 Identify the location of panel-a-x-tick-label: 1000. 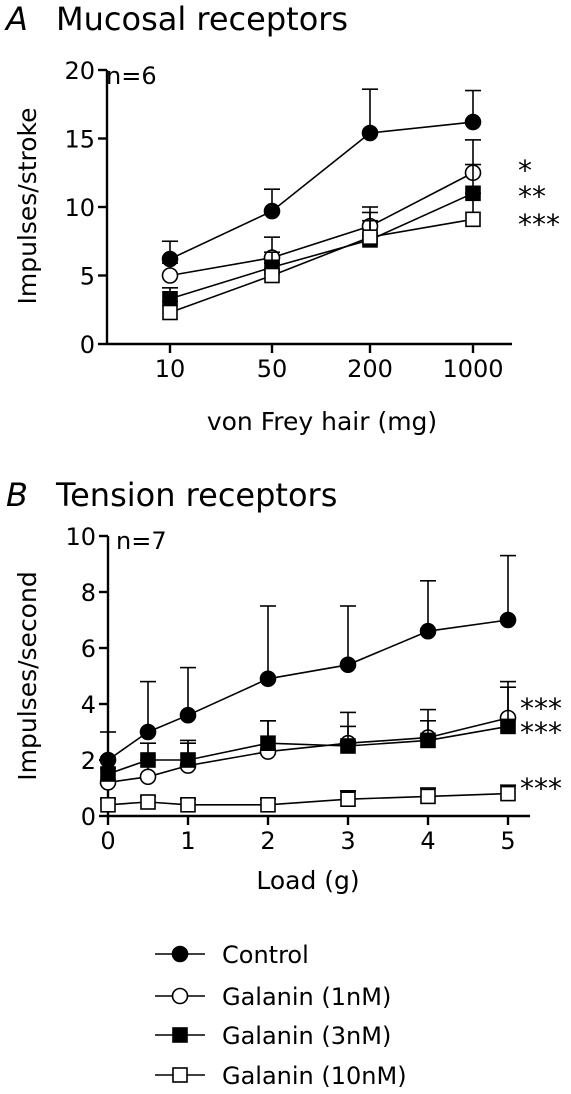
(472, 369).